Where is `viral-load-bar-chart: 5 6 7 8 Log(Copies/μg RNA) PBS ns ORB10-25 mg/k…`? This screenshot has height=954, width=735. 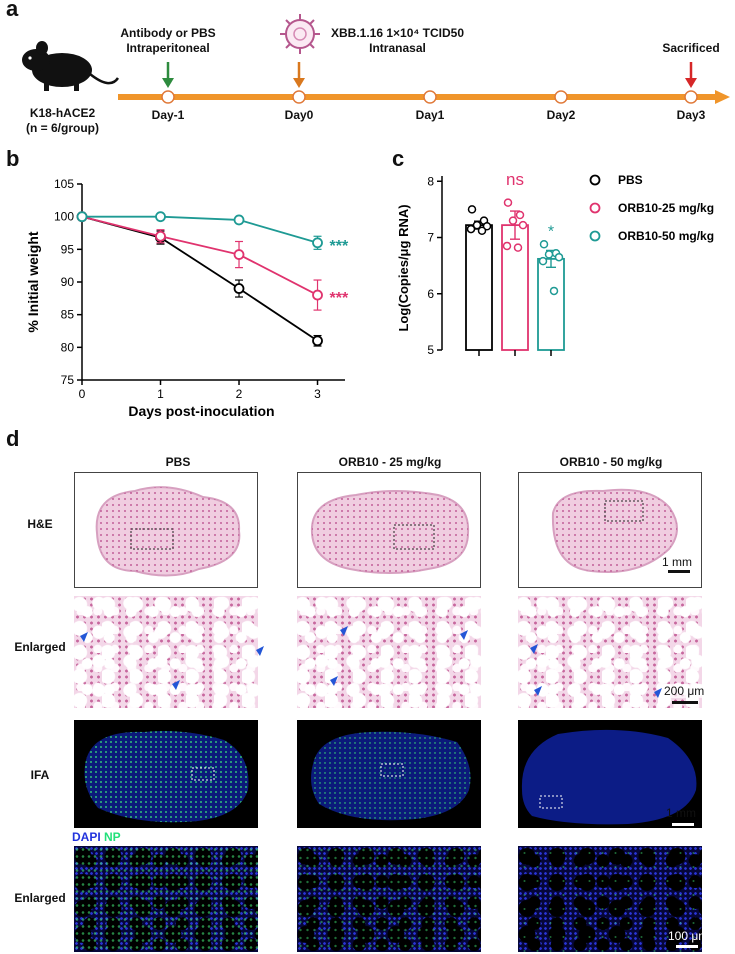
viral-load-bar-chart: 5 6 7 8 Log(Copies/μg RNA) PBS ns ORB10-25 mg/k… is located at coordinates (555, 263).